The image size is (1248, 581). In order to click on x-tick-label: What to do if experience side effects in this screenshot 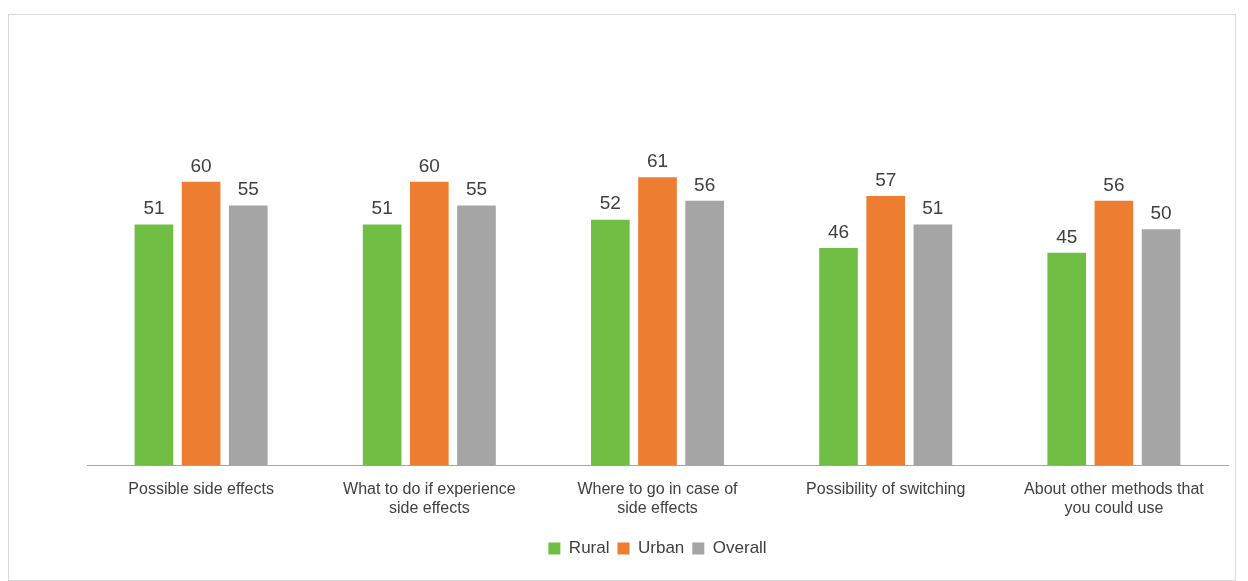, I will do `click(429, 497)`.